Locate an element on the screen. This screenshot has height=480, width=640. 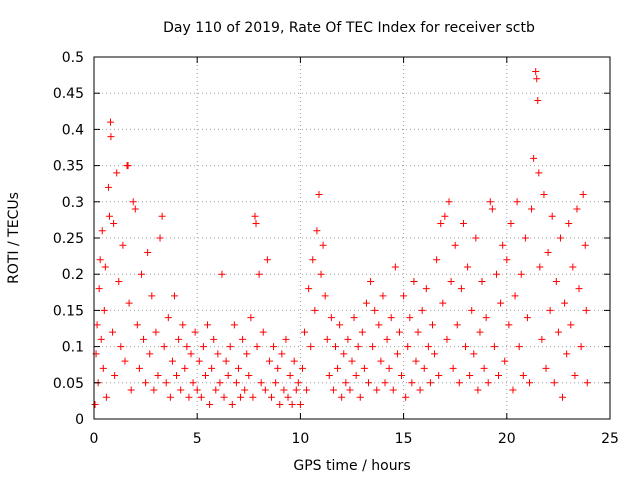
y-tick-label: 0.35 is located at coordinates (68, 167).